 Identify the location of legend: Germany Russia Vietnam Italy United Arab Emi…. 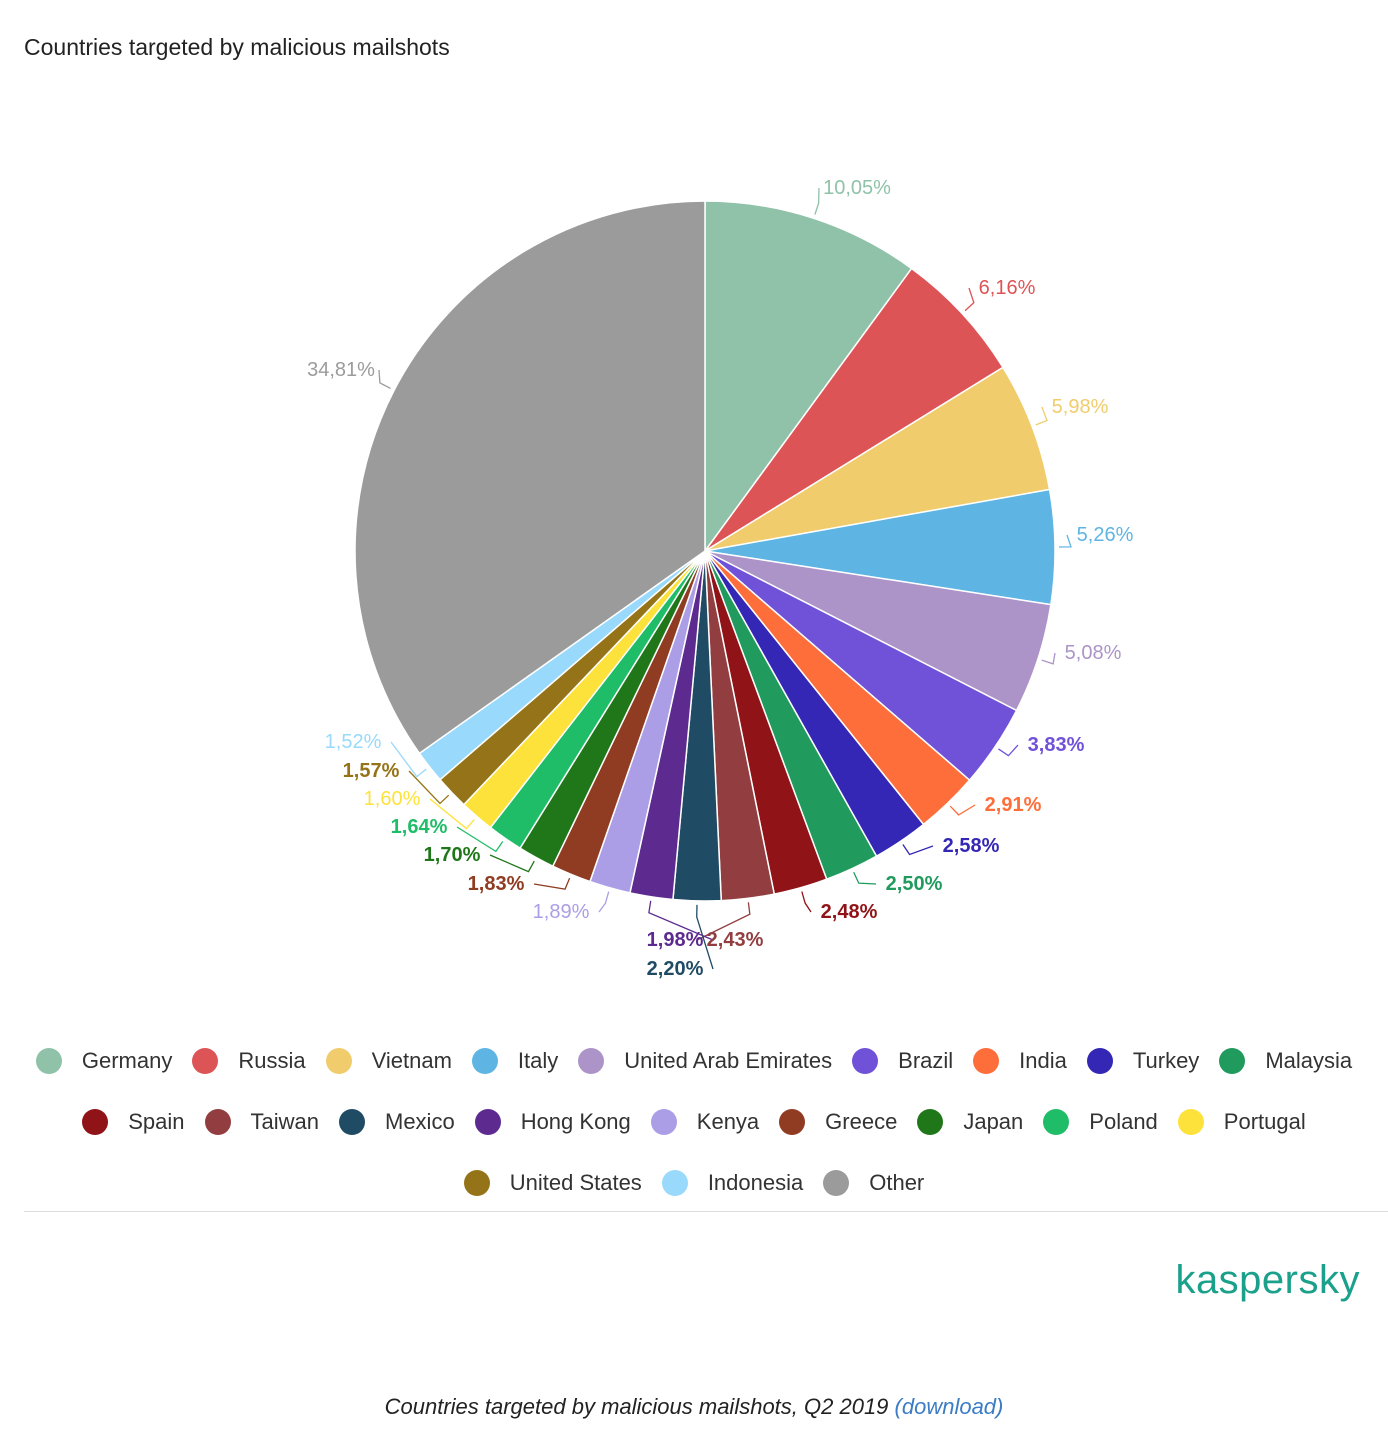
(694, 1121).